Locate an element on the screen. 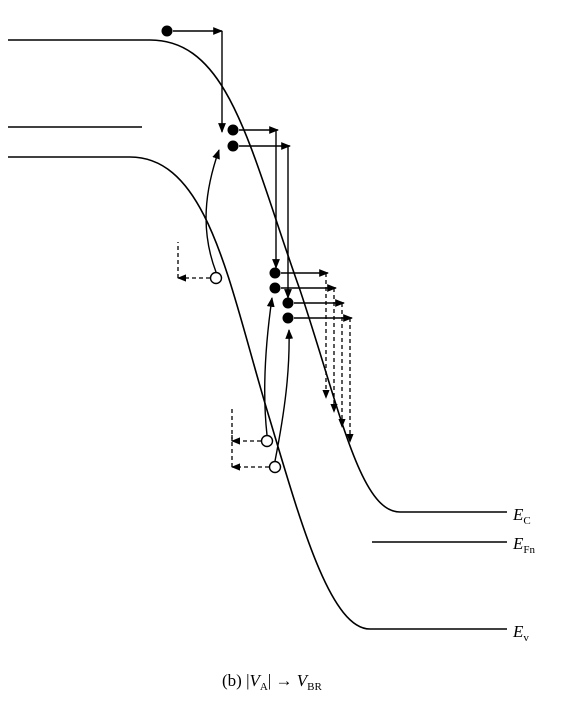 The height and width of the screenshot is (712, 572). valence-band-label: Ev is located at coordinates (520, 633).